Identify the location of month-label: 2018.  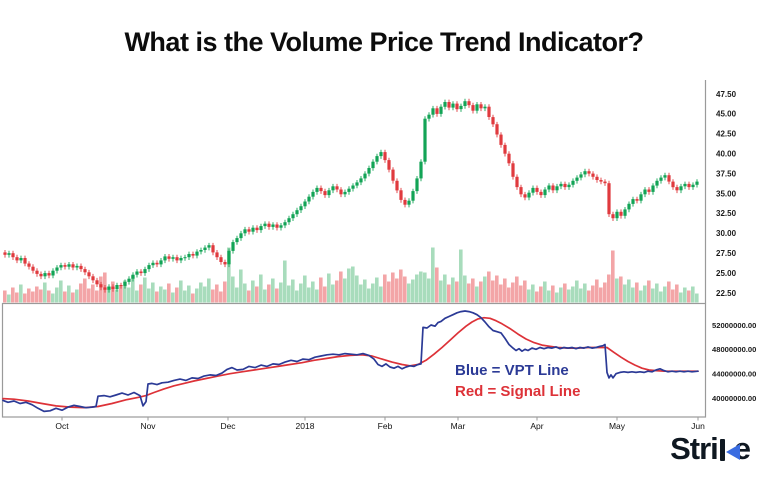
(305, 426).